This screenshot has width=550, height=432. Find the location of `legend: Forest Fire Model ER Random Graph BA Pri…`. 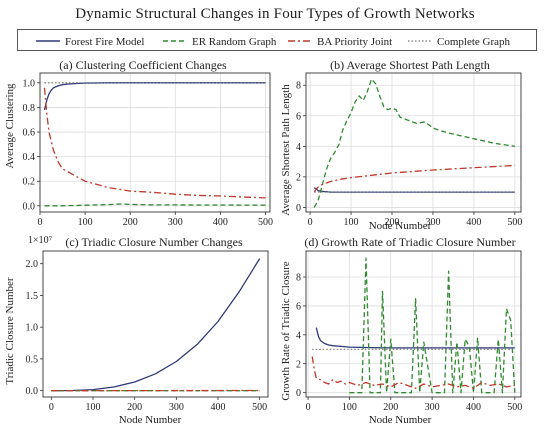

legend: Forest Fire Model ER Random Graph BA Pri… is located at coordinates (277, 40).